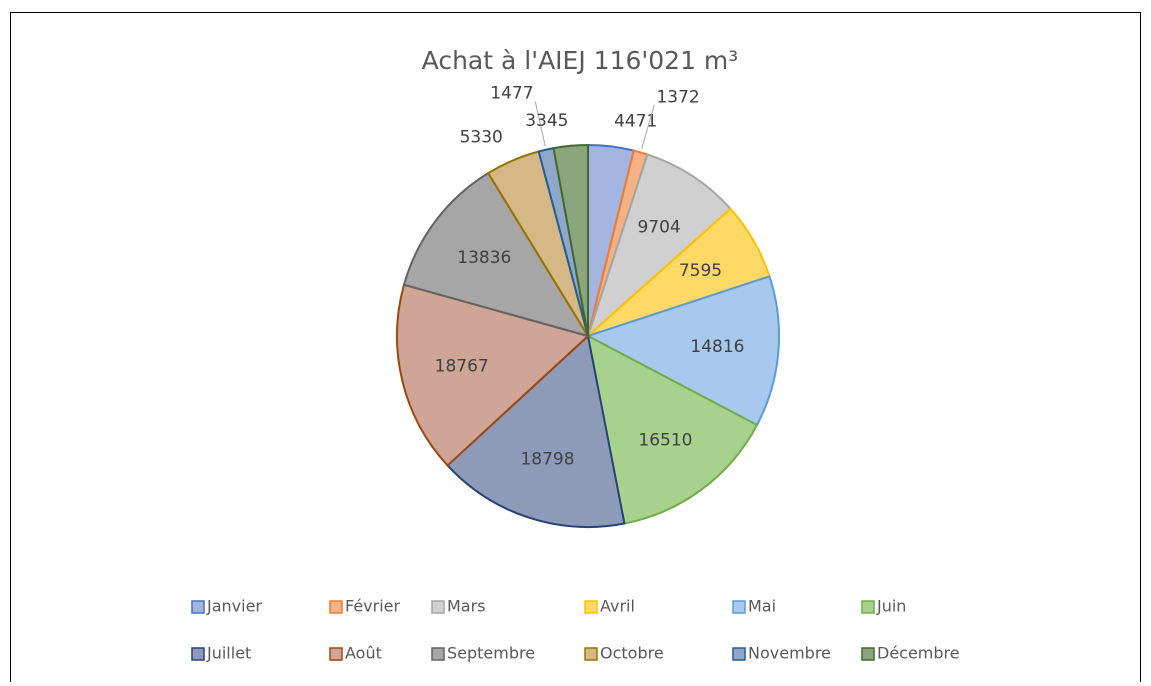 This screenshot has width=1151, height=686. Describe the element at coordinates (466, 606) in the screenshot. I see `legend-label: Mars` at that location.